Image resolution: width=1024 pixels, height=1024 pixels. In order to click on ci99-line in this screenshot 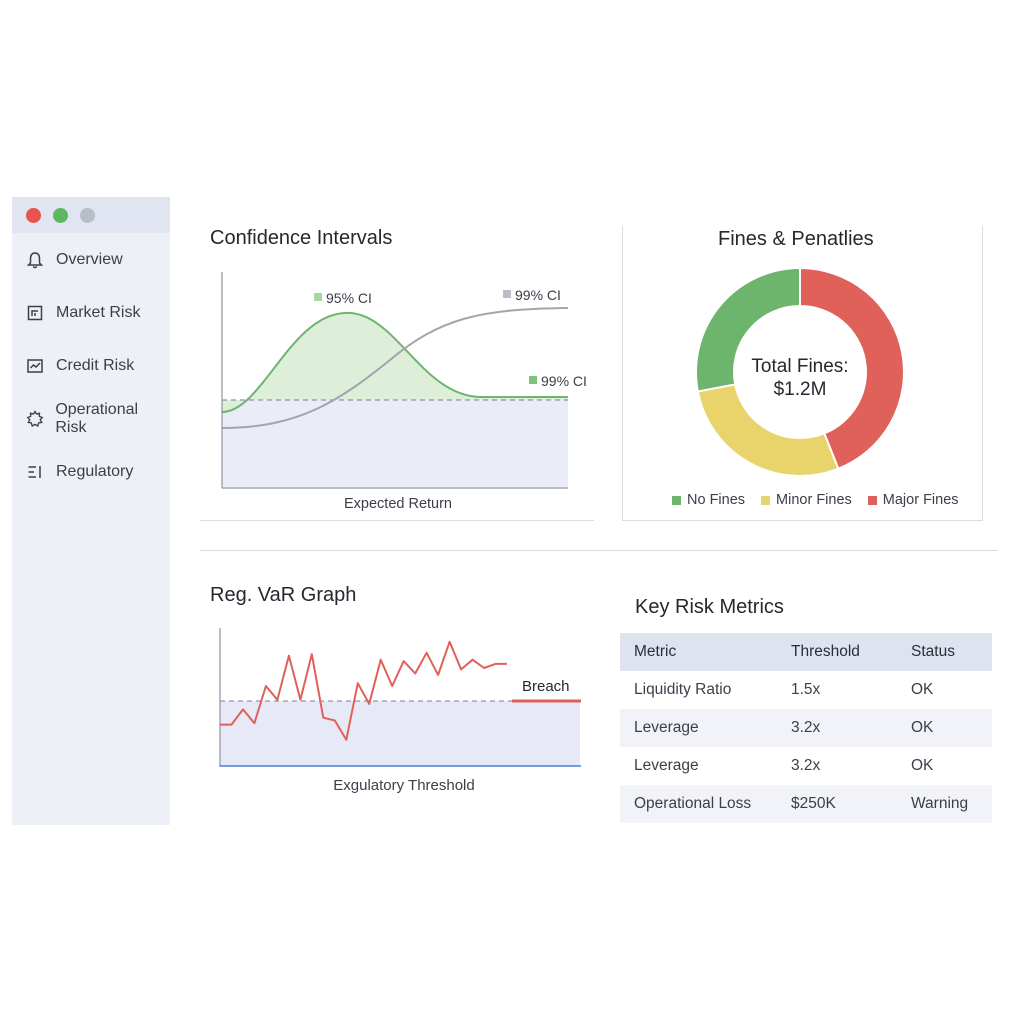, I will do `click(395, 368)`.